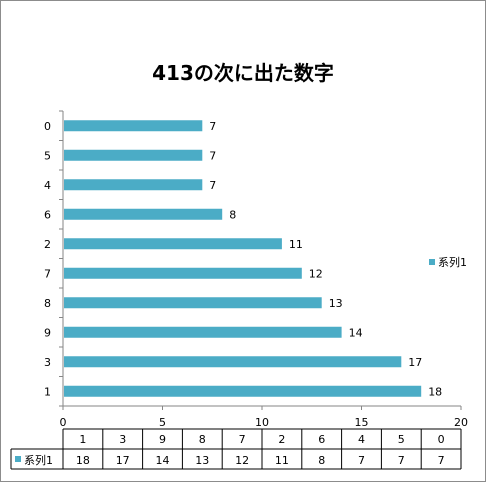  What do you see at coordinates (122, 439) in the screenshot?
I see `table-header-cell: 3` at bounding box center [122, 439].